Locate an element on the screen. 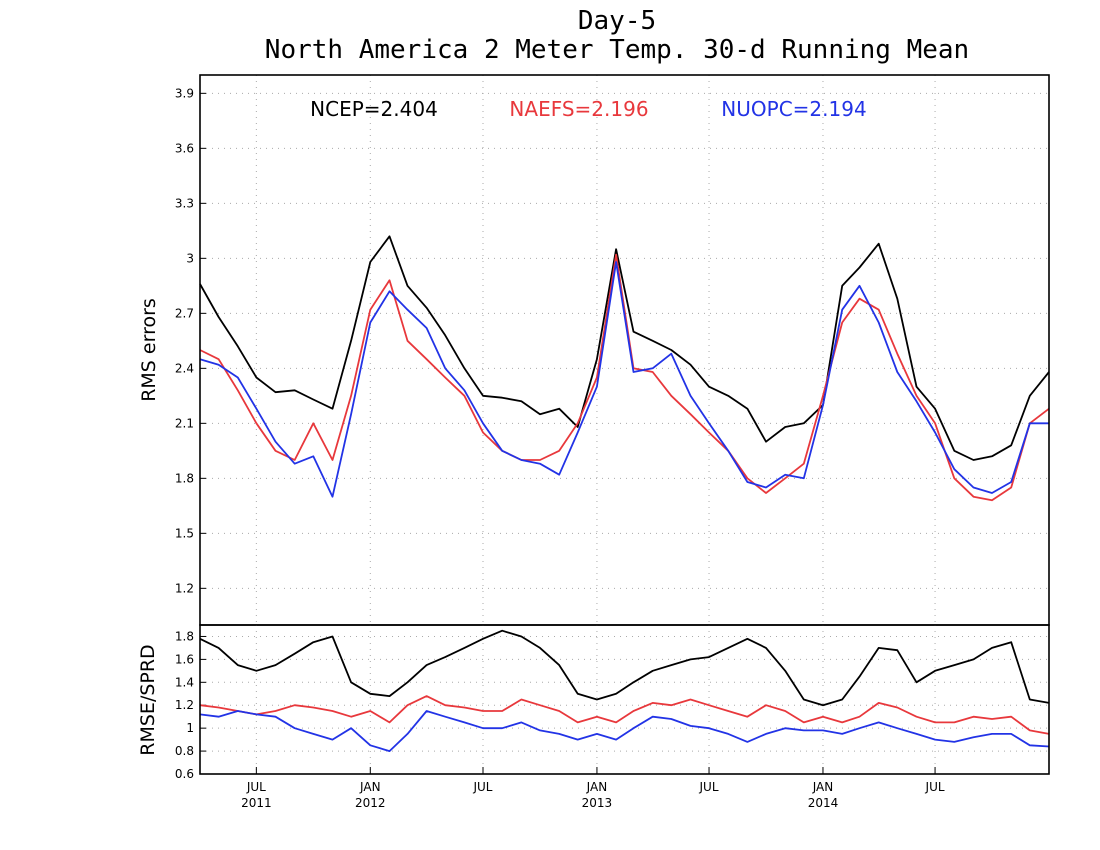 This screenshot has height=850, width=1100. bottom-y-tick-label: 0.8 is located at coordinates (184, 751).